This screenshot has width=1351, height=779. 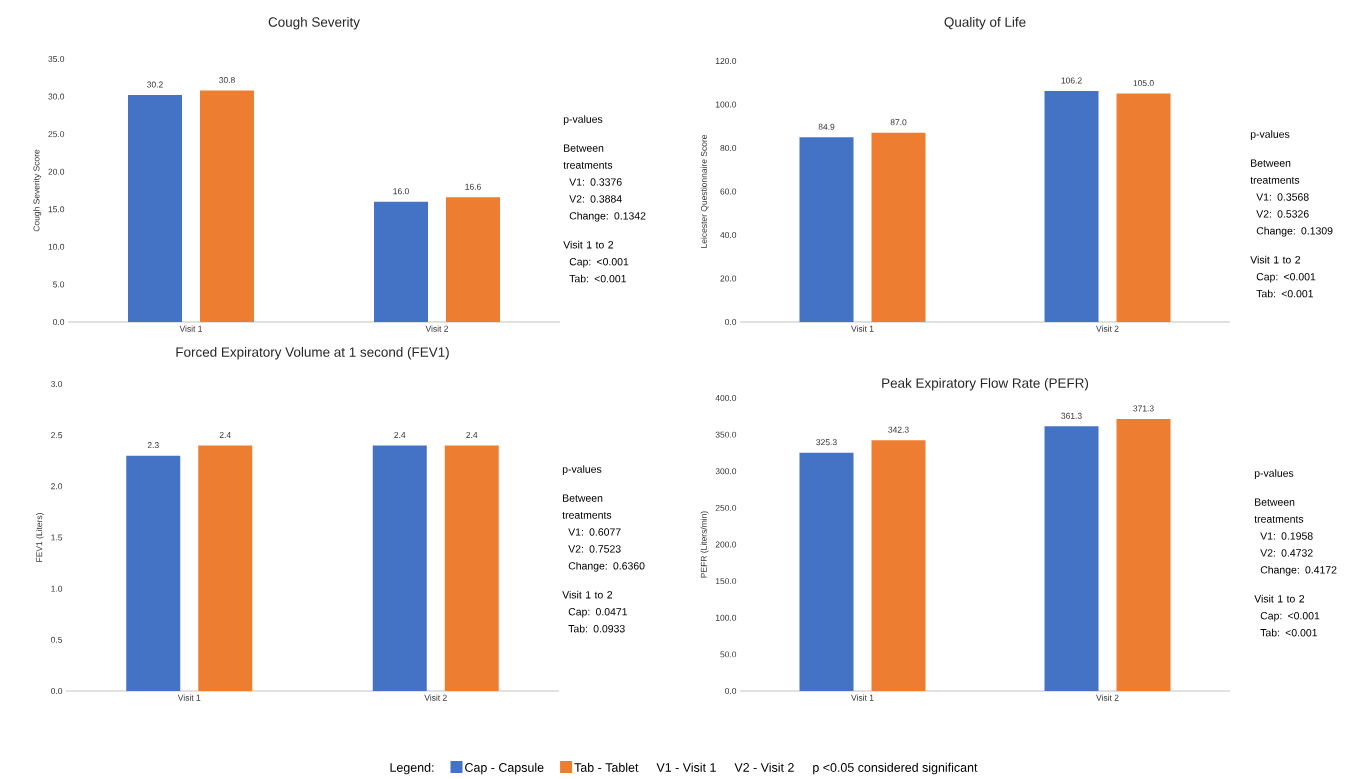 I want to click on text: V2: 0.4732, so click(x=1286, y=553).